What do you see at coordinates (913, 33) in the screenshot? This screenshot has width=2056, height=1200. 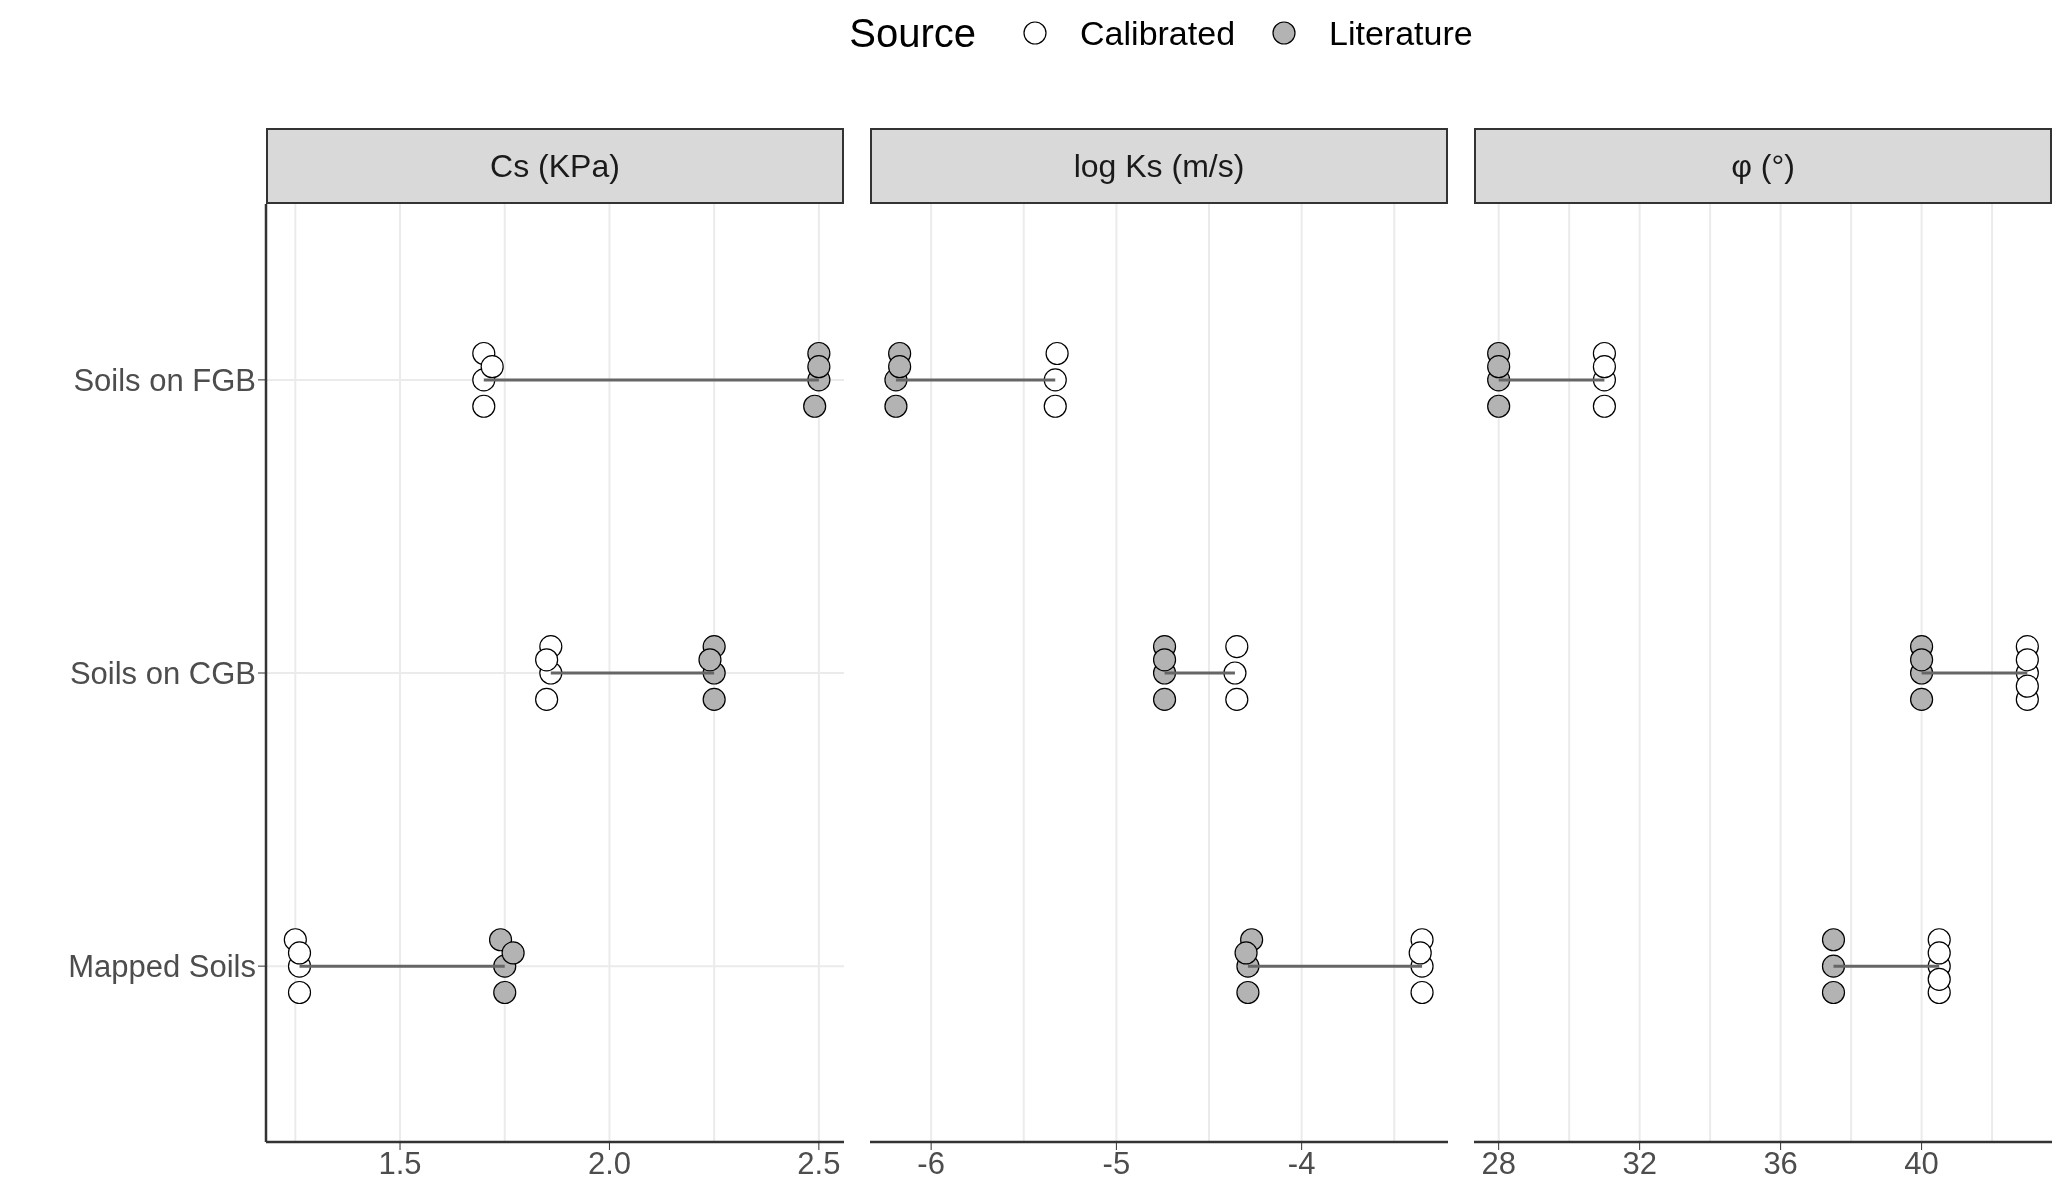 I see `legend-title: Source` at bounding box center [913, 33].